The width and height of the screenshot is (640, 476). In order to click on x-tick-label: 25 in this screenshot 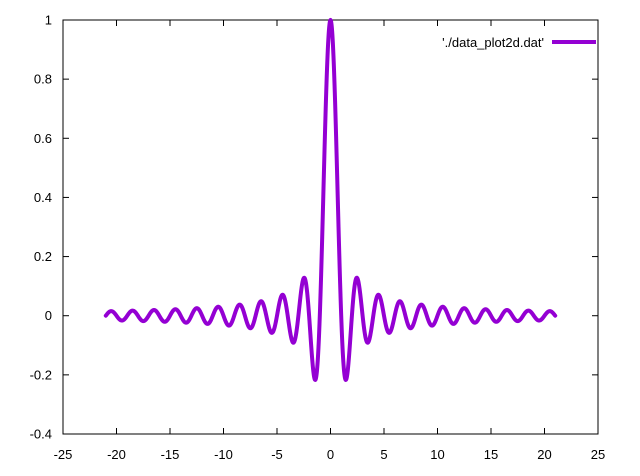, I will do `click(598, 454)`.